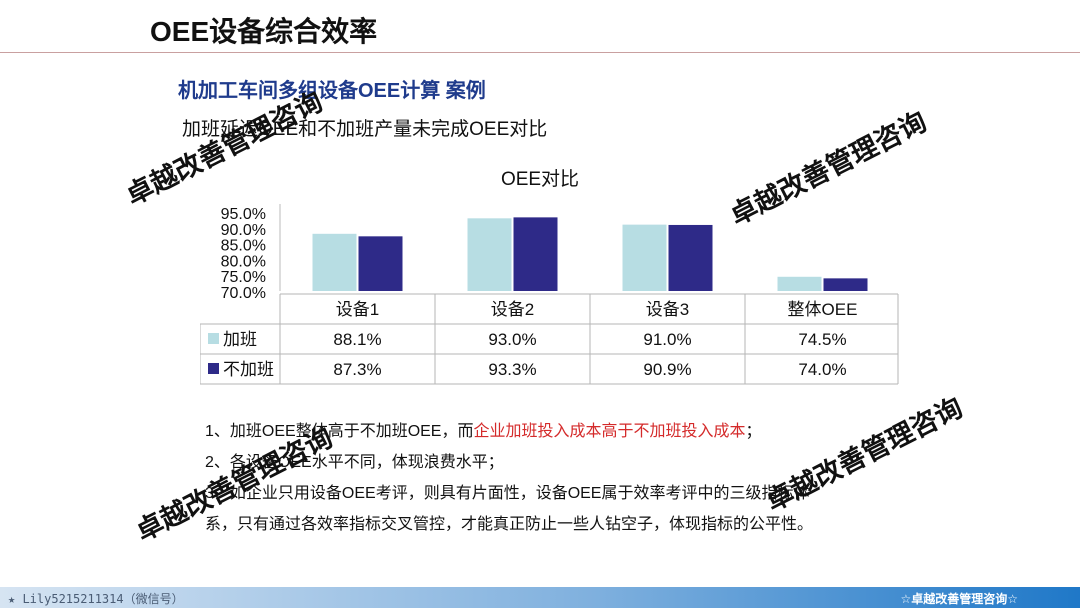 The width and height of the screenshot is (1080, 608). What do you see at coordinates (243, 214) in the screenshot?
I see `y-tick-label: 95.0%` at bounding box center [243, 214].